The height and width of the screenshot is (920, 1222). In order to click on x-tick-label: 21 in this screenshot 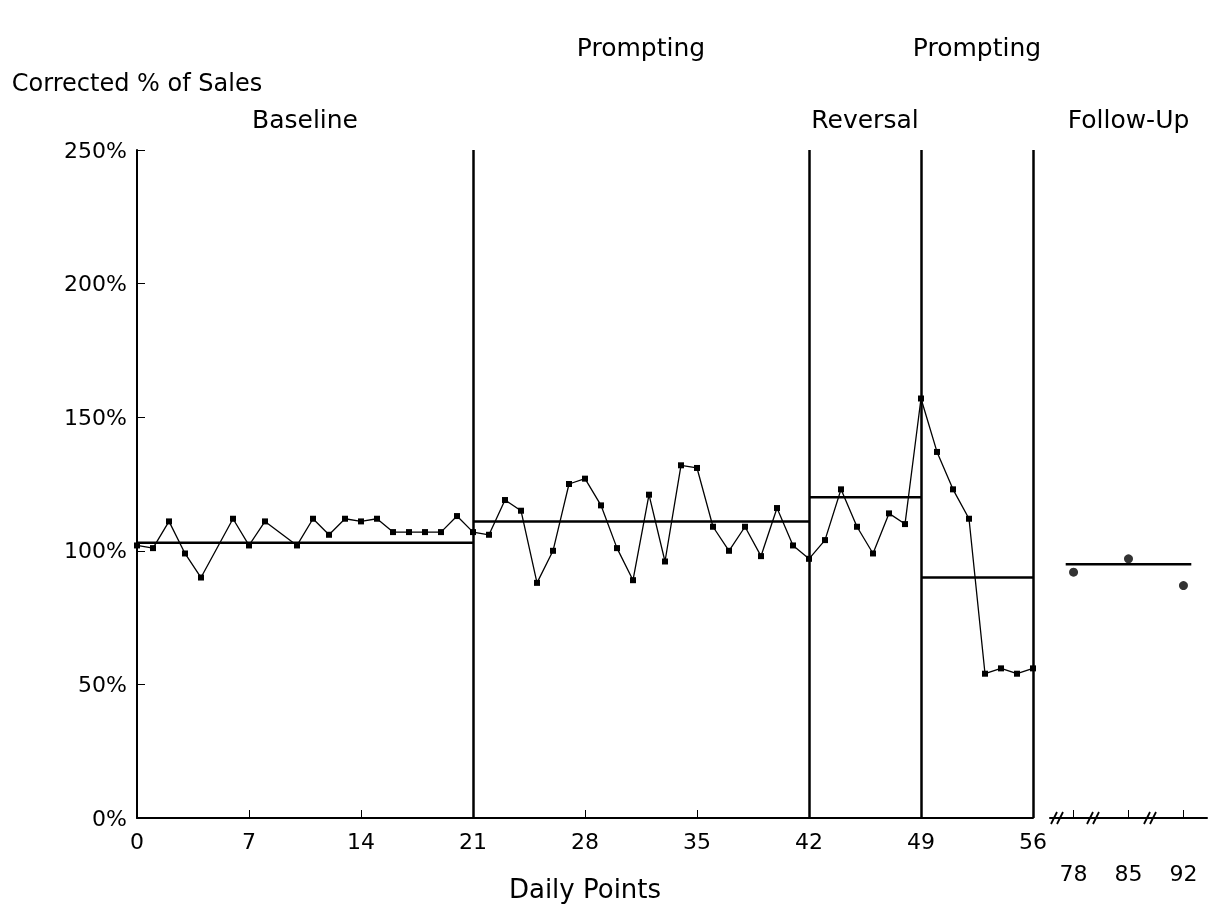, I will do `click(473, 841)`.